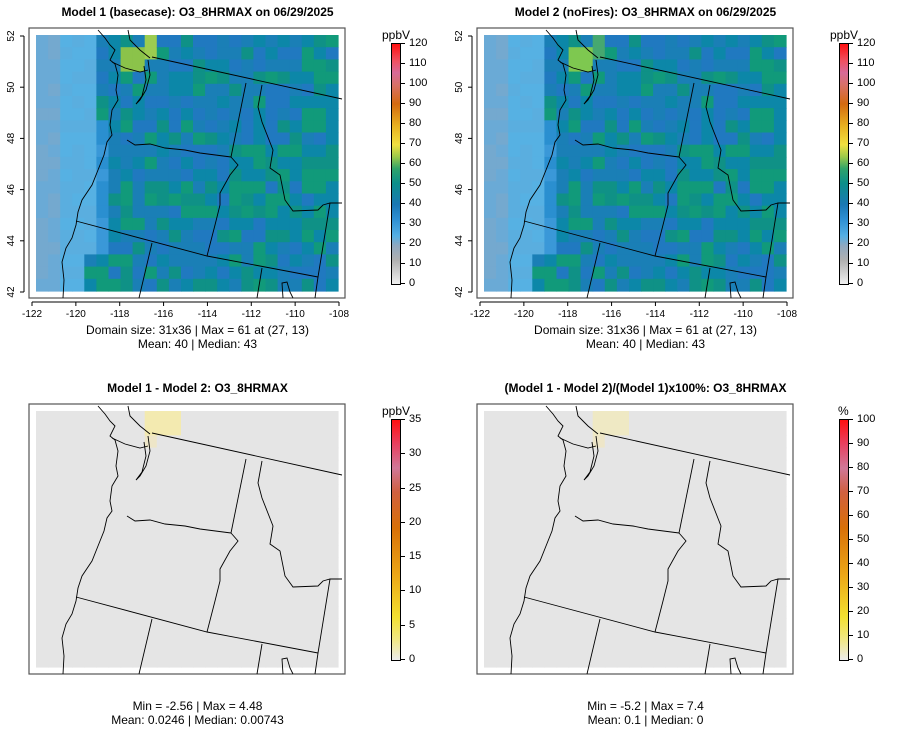 This screenshot has width=900, height=752. I want to click on x-tick-label: -114, so click(656, 314).